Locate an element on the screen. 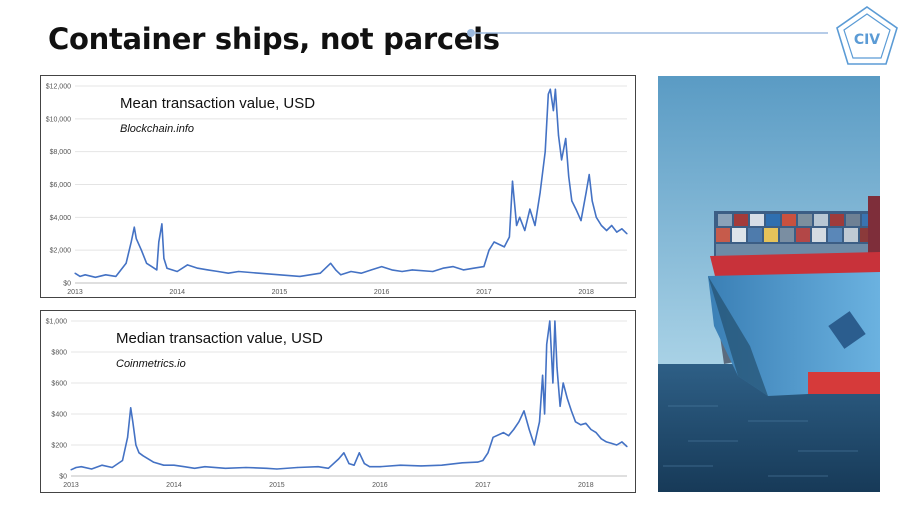  containers is located at coordinates (797, 227).